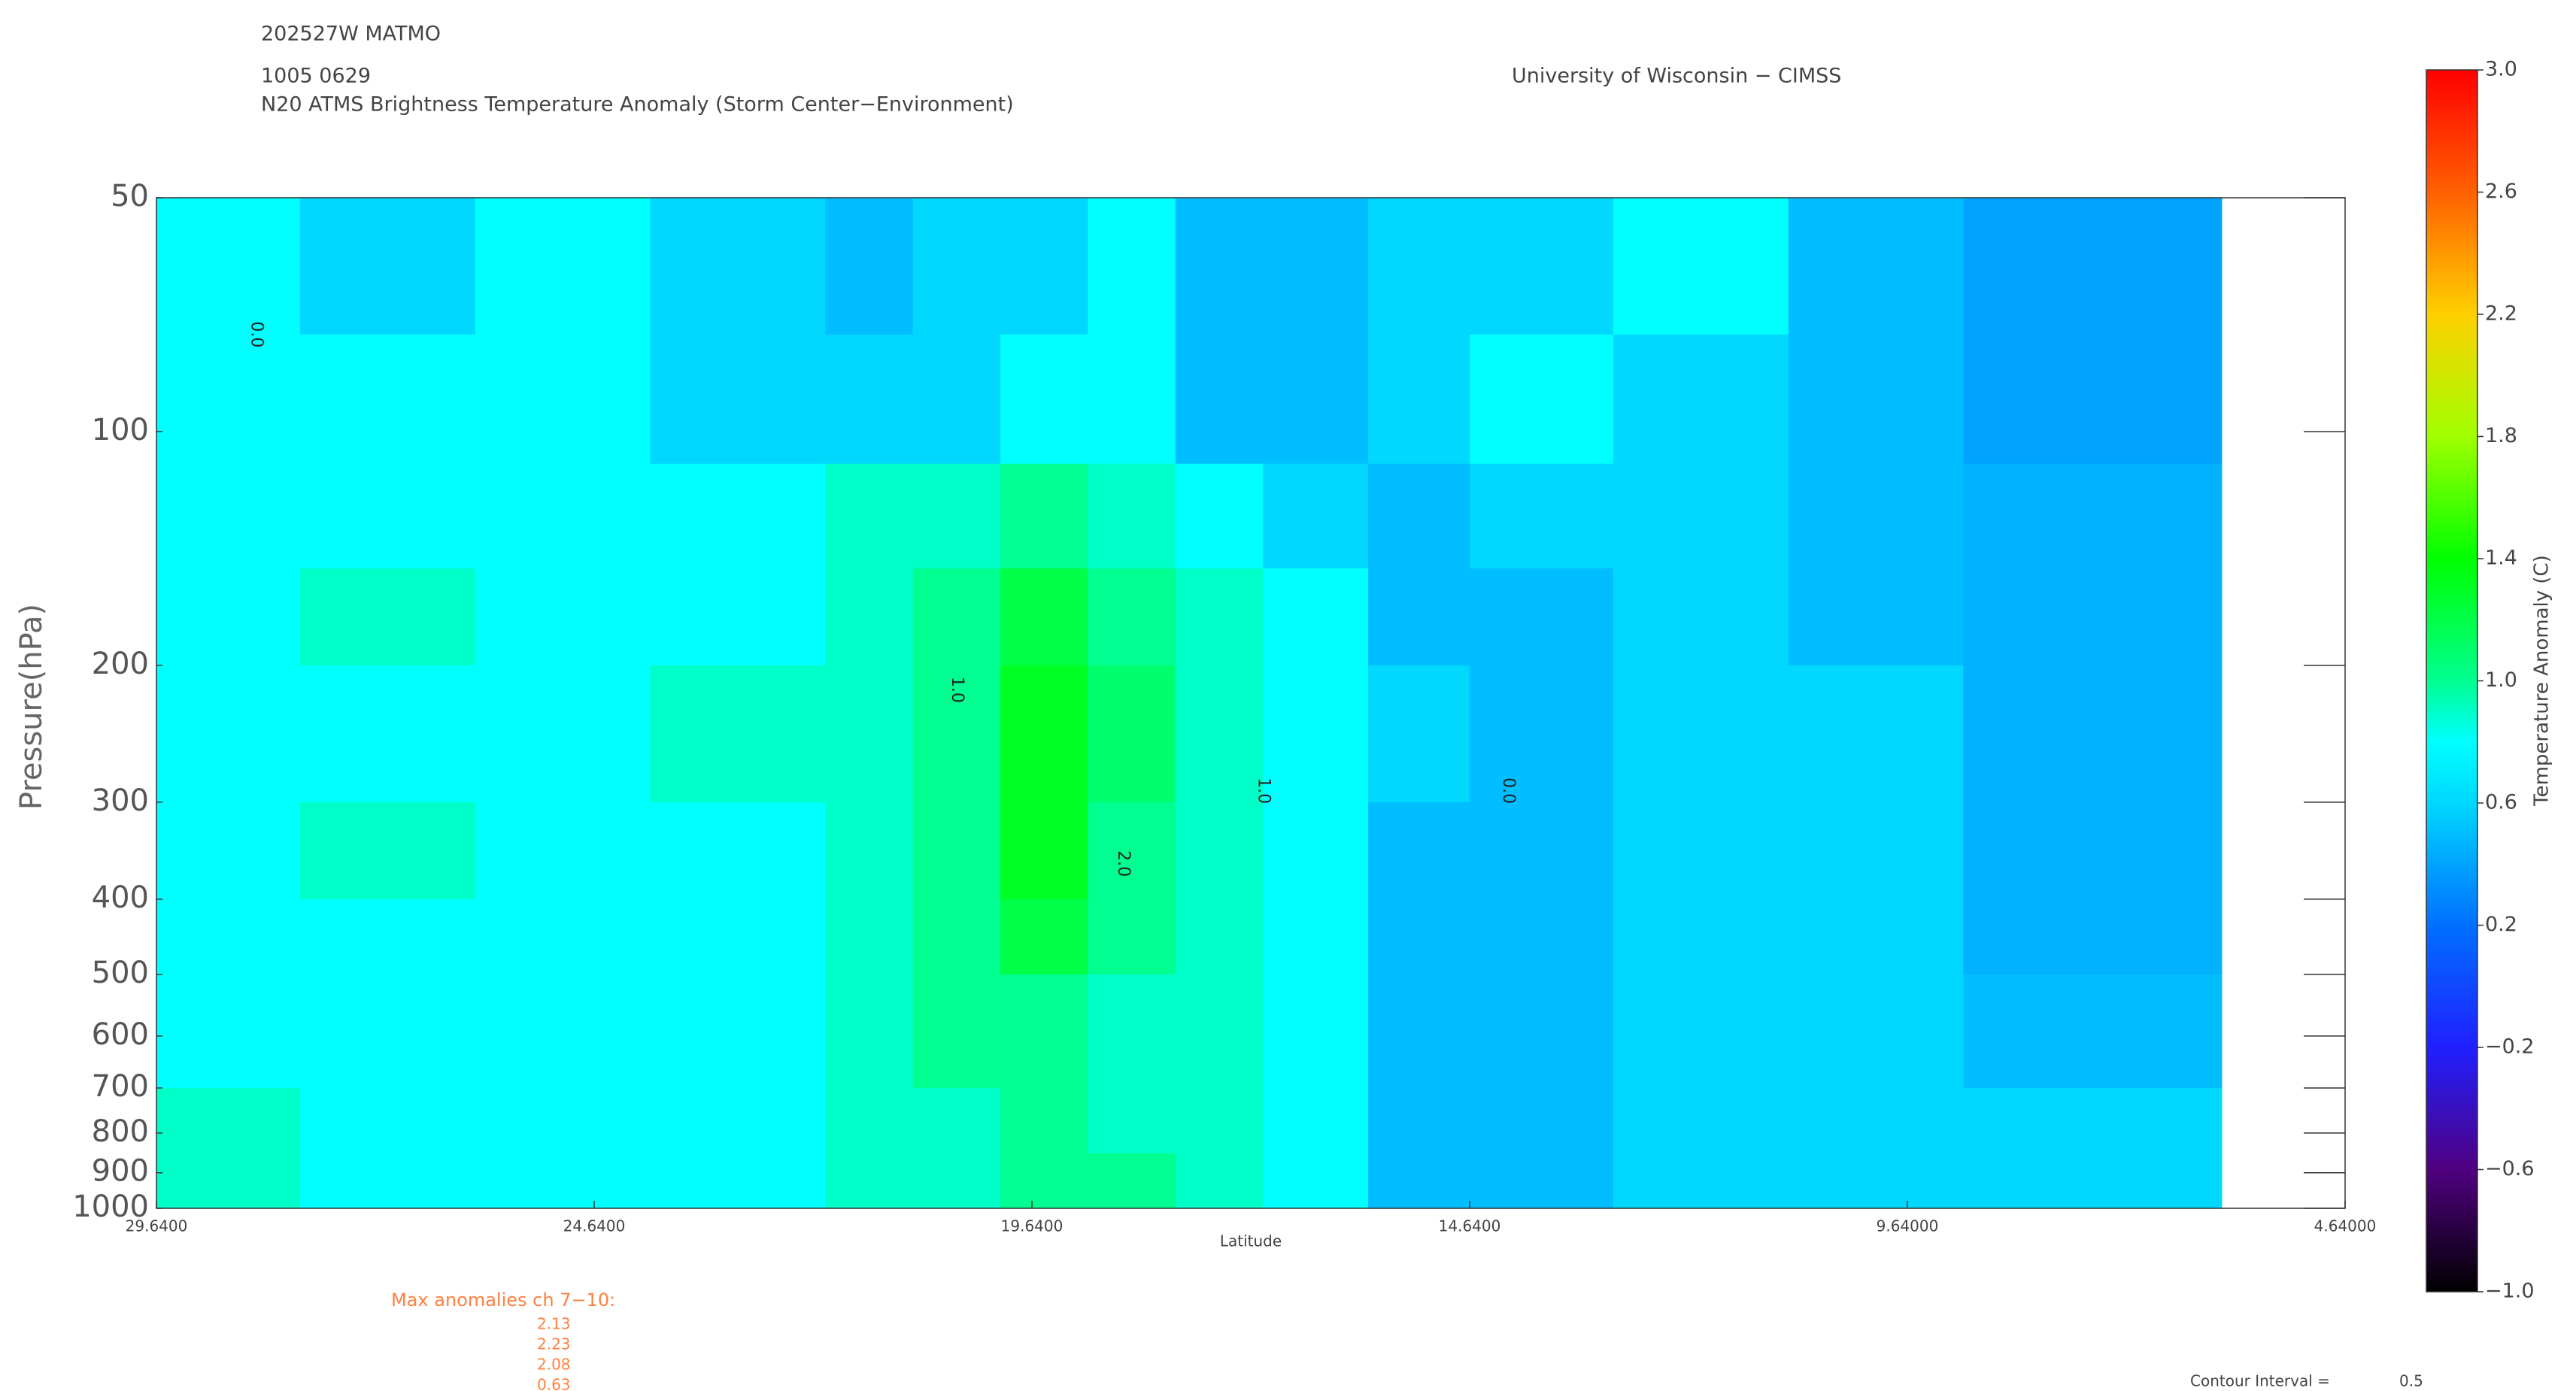 The height and width of the screenshot is (1391, 2576). Describe the element at coordinates (110, 1206) in the screenshot. I see `y-tick-label: 1000` at that location.